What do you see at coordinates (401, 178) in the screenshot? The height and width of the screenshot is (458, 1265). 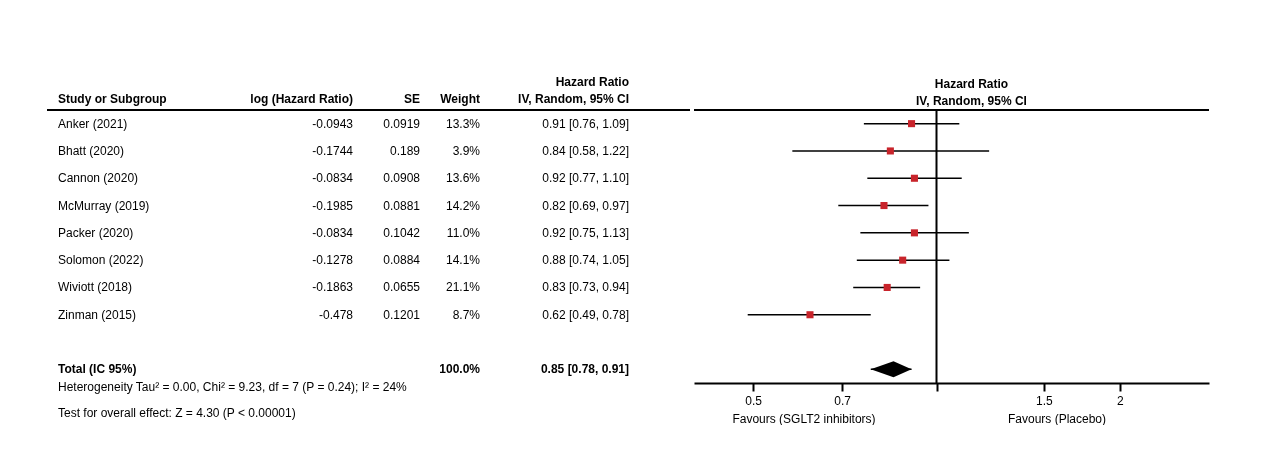 I see `text: 0.0908` at bounding box center [401, 178].